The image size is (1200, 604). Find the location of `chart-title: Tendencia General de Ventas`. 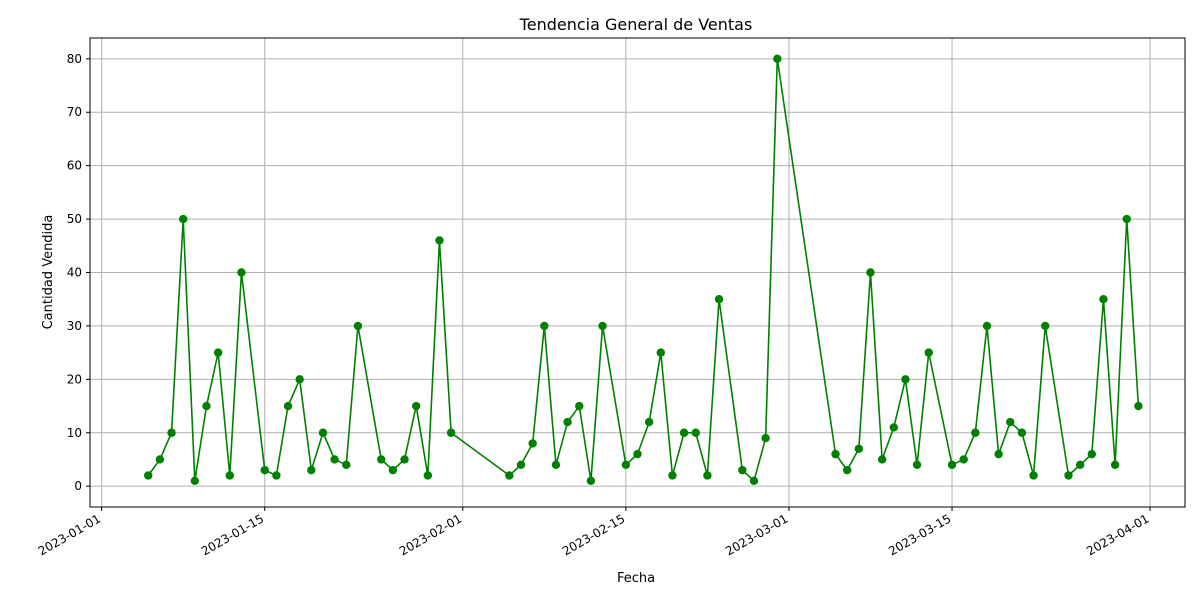

chart-title: Tendencia General de Ventas is located at coordinates (636, 24).